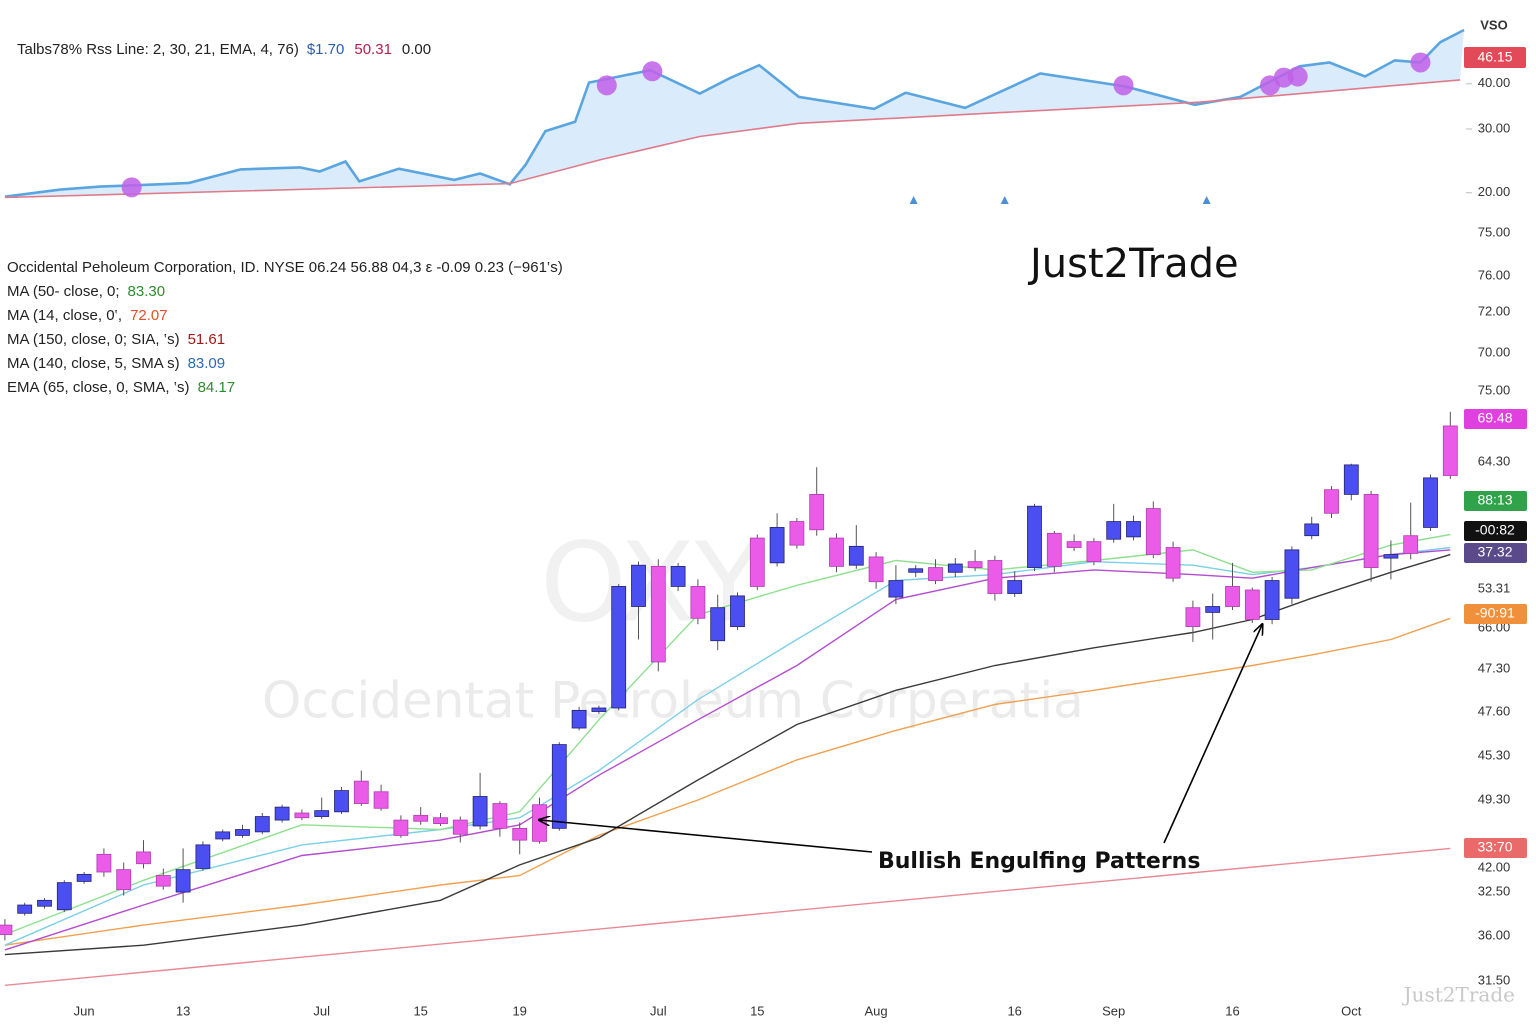 Image resolution: width=1536 pixels, height=1024 pixels. Describe the element at coordinates (207, 363) in the screenshot. I see `legend-value: 83.09` at that location.